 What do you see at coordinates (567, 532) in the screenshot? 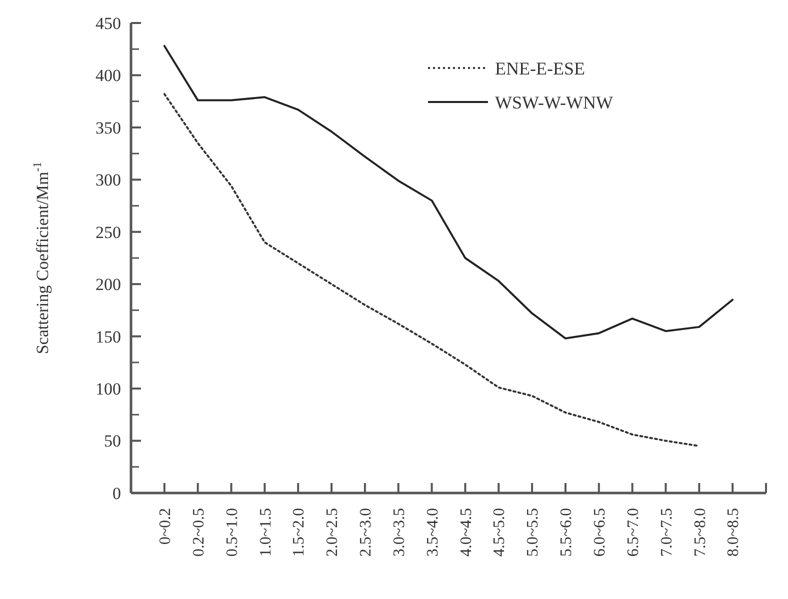
I see `x-tick-label: 5.5~6.0` at bounding box center [567, 532].